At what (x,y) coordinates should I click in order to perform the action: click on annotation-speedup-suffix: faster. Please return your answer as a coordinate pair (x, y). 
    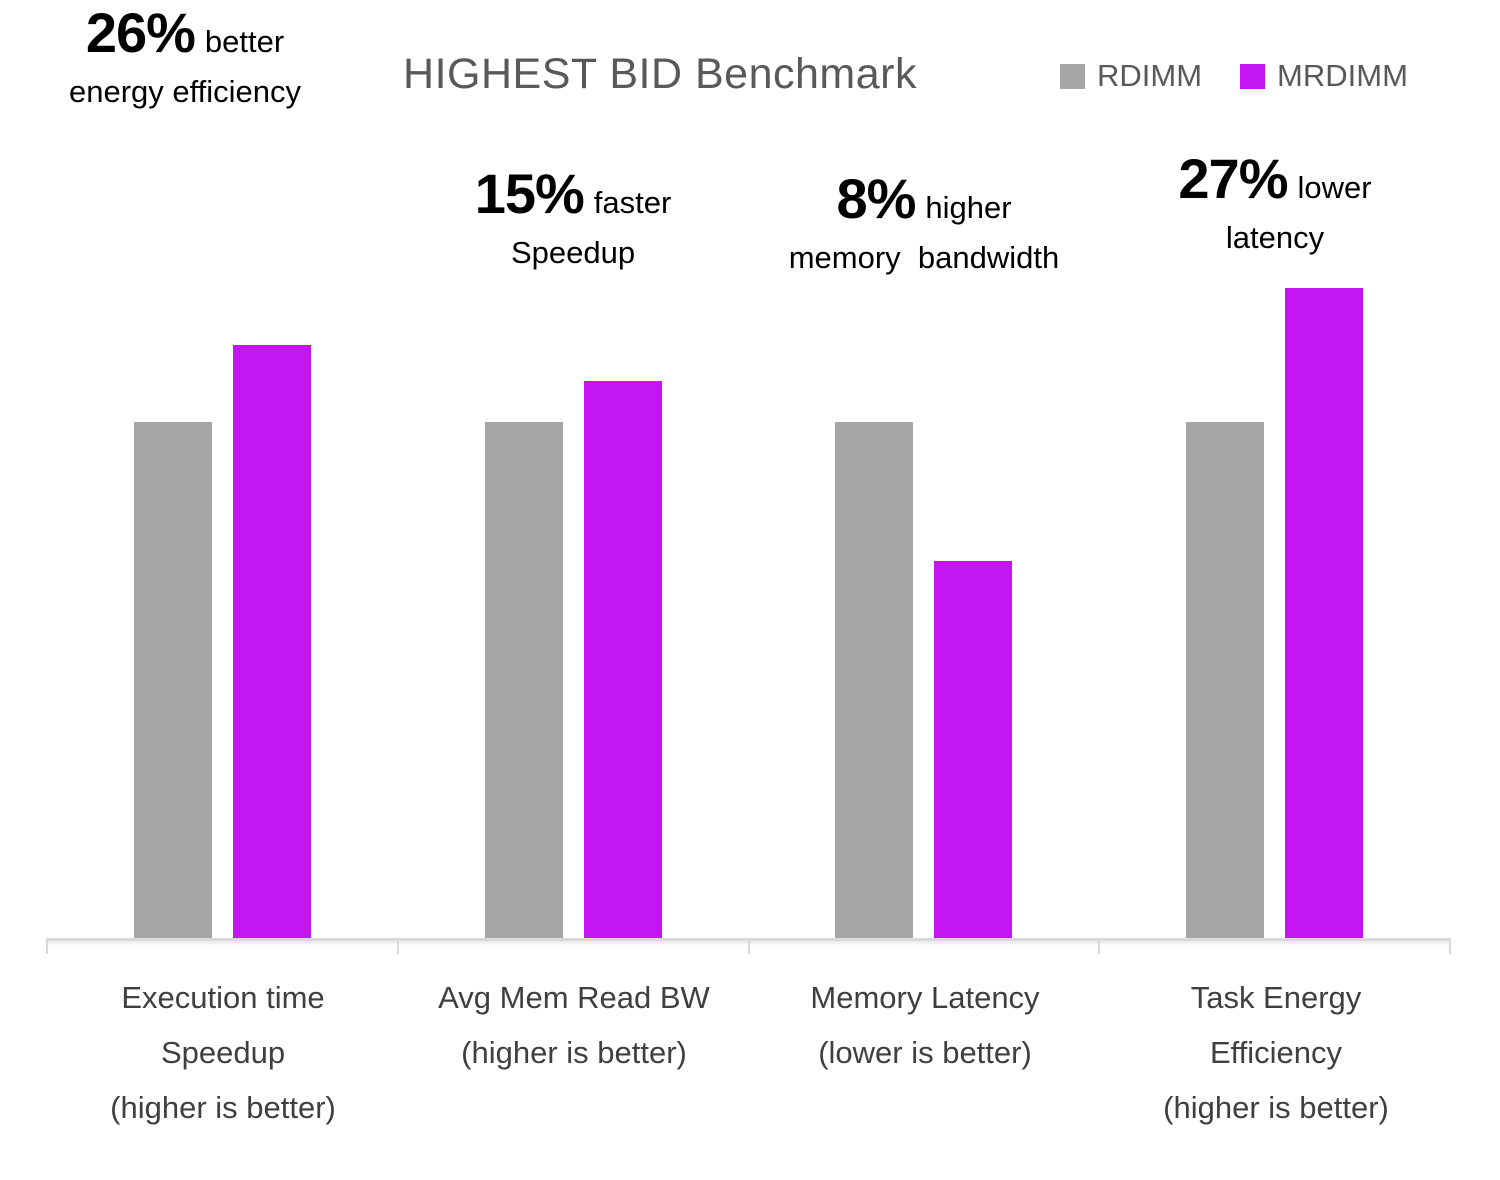
    Looking at the image, I should click on (632, 202).